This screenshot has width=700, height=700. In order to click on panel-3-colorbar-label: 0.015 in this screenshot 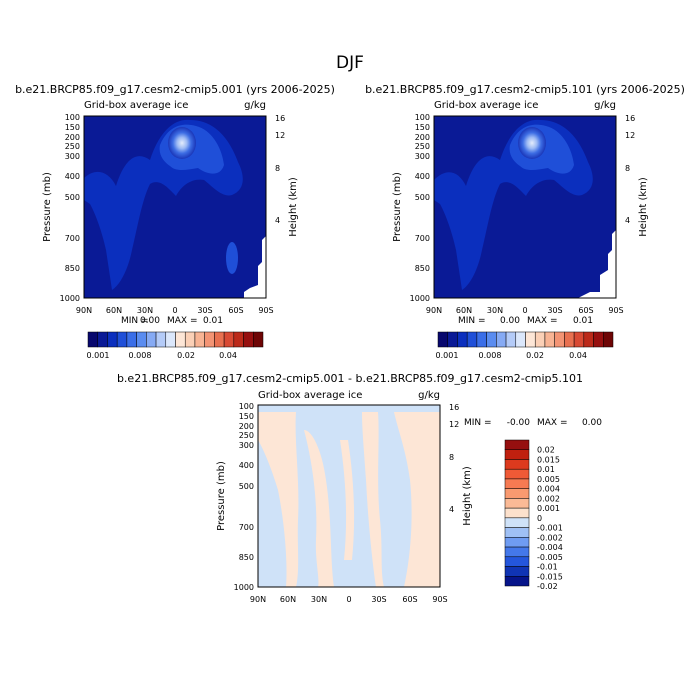, I will do `click(548, 459)`.